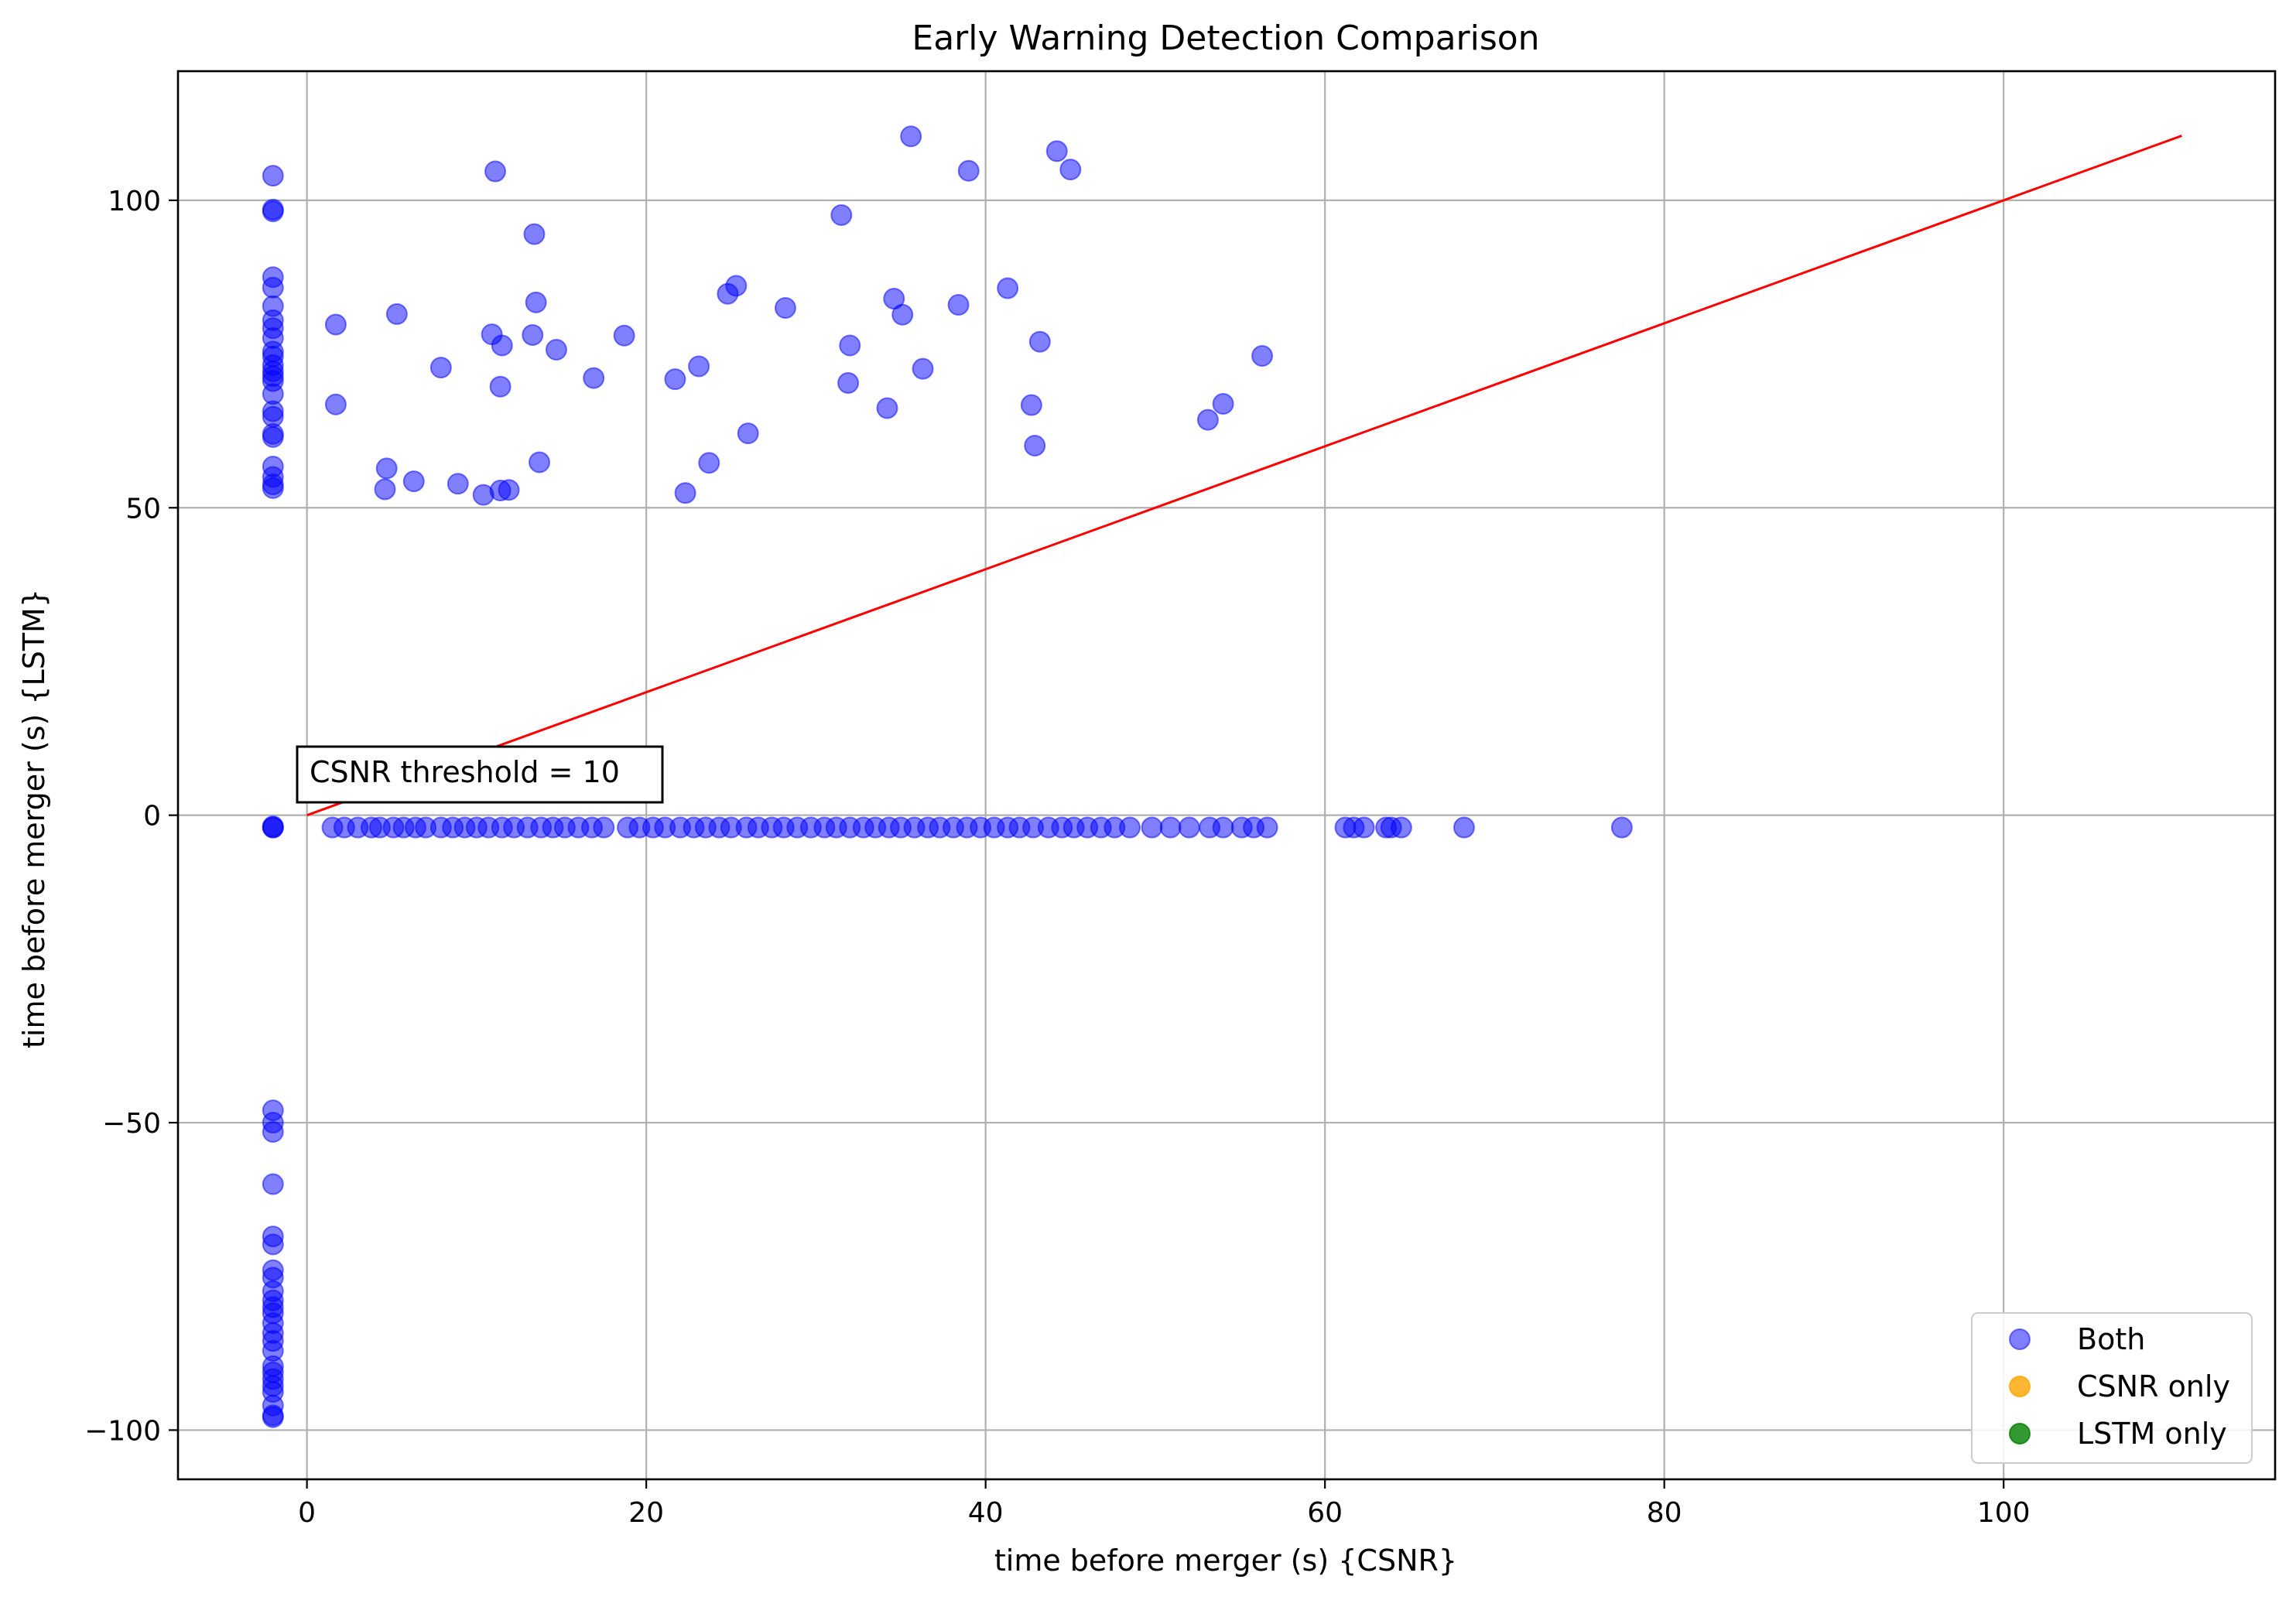 The image size is (2296, 1600). What do you see at coordinates (2020, 1339) in the screenshot?
I see `legend-marker-both` at bounding box center [2020, 1339].